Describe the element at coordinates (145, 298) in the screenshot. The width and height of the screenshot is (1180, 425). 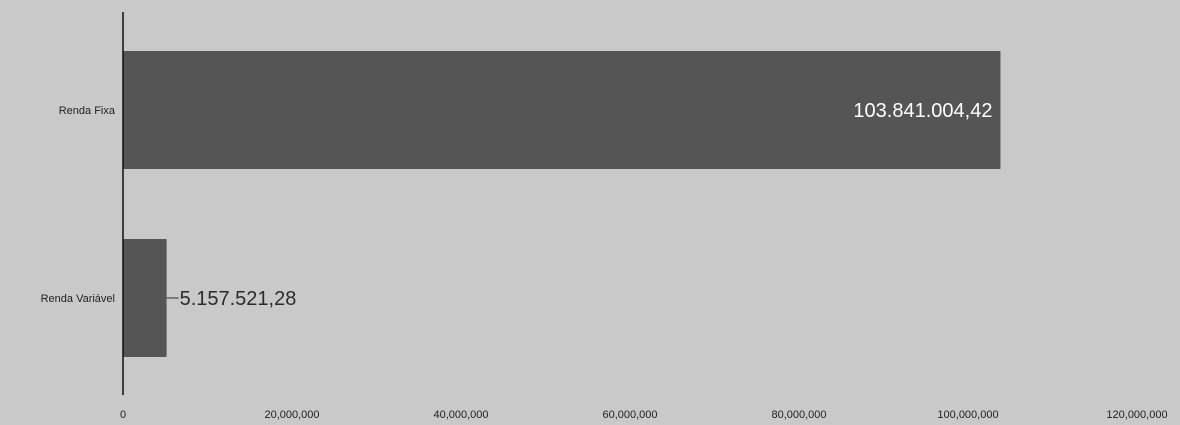
I see `bar-renda-variavel` at that location.